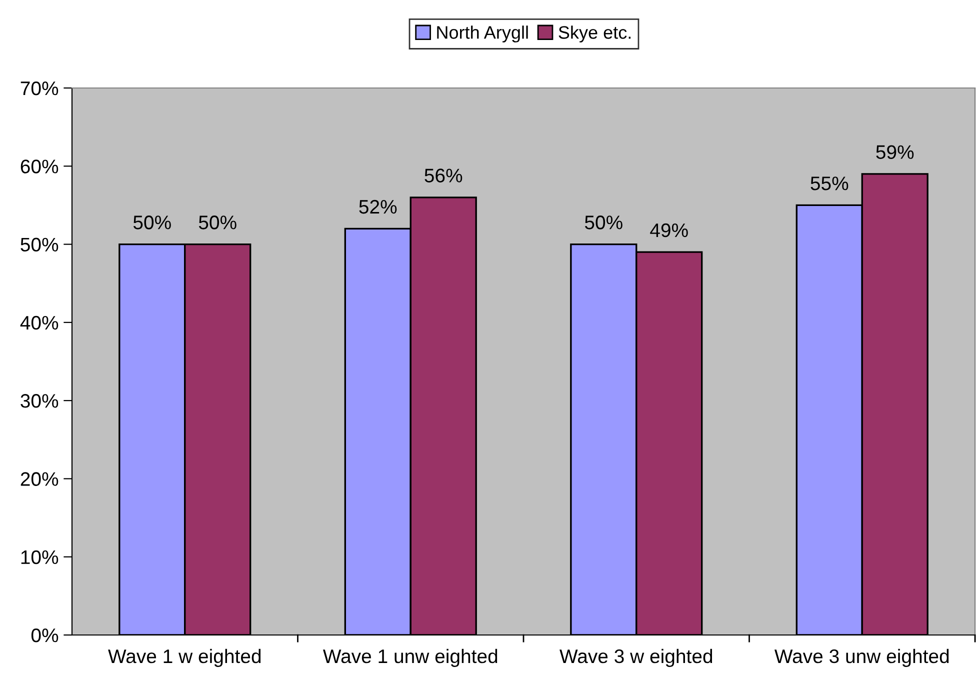 This screenshot has height=677, width=976. What do you see at coordinates (895, 152) in the screenshot?
I see `data-label: 59%` at bounding box center [895, 152].